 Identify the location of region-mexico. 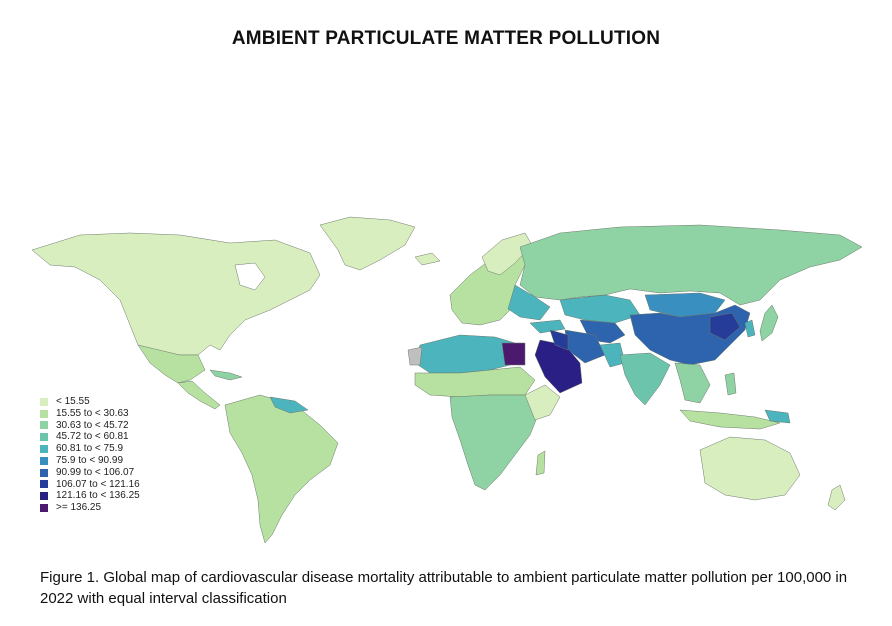
(171, 364).